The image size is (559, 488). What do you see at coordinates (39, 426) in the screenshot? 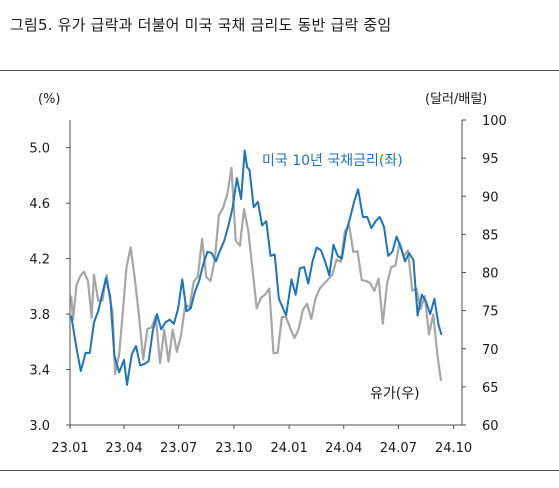
I see `left-tick-label: 3.0` at bounding box center [39, 426].